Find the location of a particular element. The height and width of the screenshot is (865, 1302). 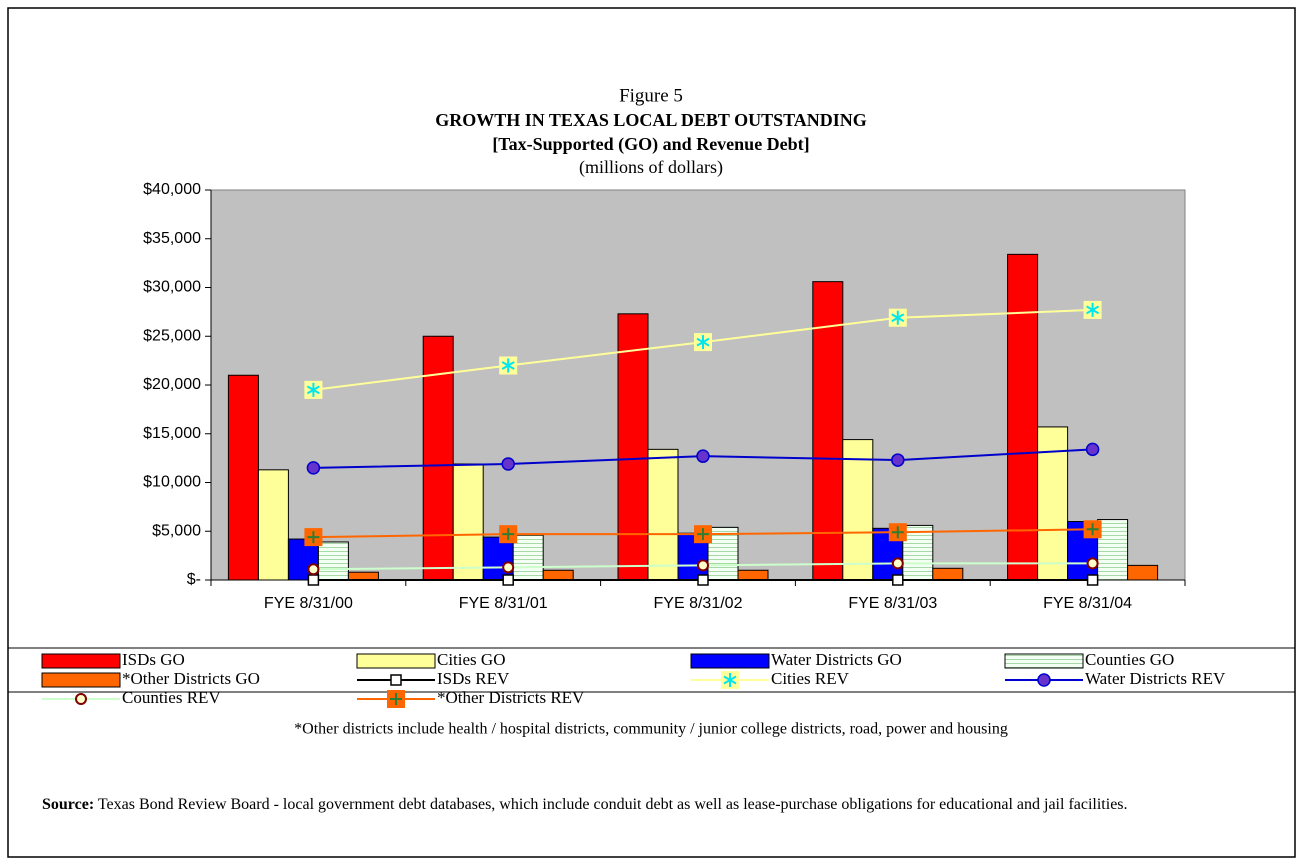

y-tick-label: $25,000 is located at coordinates (172, 335).